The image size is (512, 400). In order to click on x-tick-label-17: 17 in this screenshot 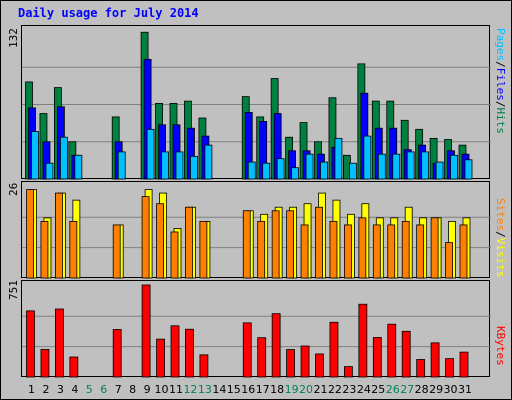, I will do `click(263, 389)`.